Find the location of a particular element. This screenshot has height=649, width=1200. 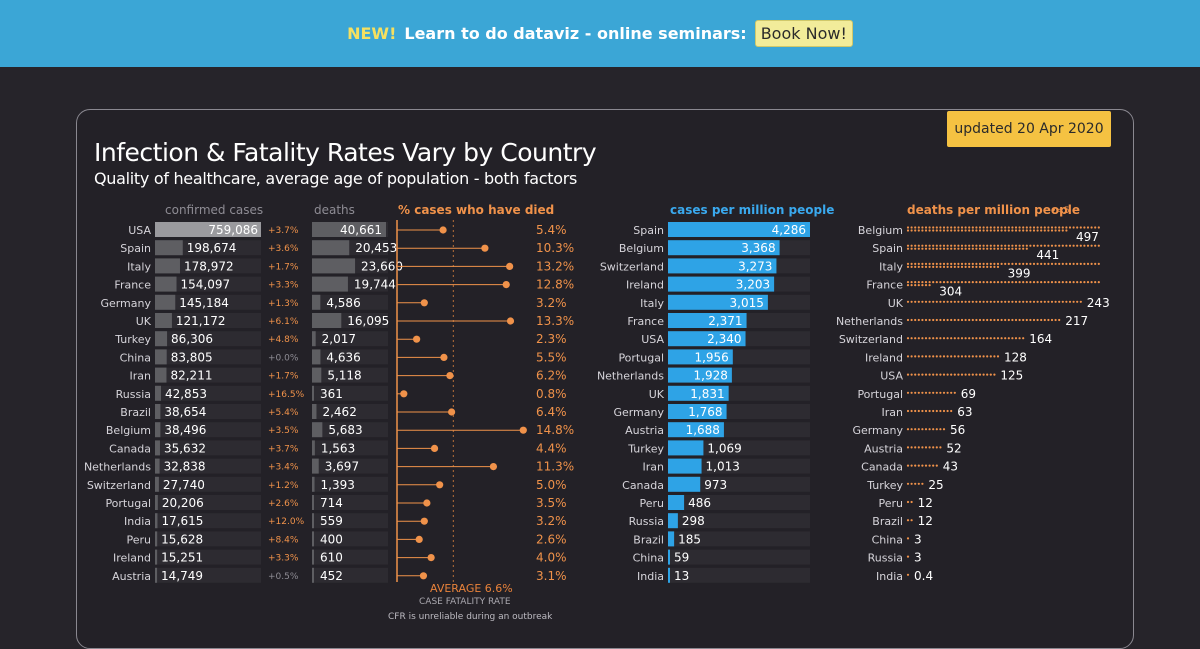

cases-country-label: Peru is located at coordinates (138, 539).